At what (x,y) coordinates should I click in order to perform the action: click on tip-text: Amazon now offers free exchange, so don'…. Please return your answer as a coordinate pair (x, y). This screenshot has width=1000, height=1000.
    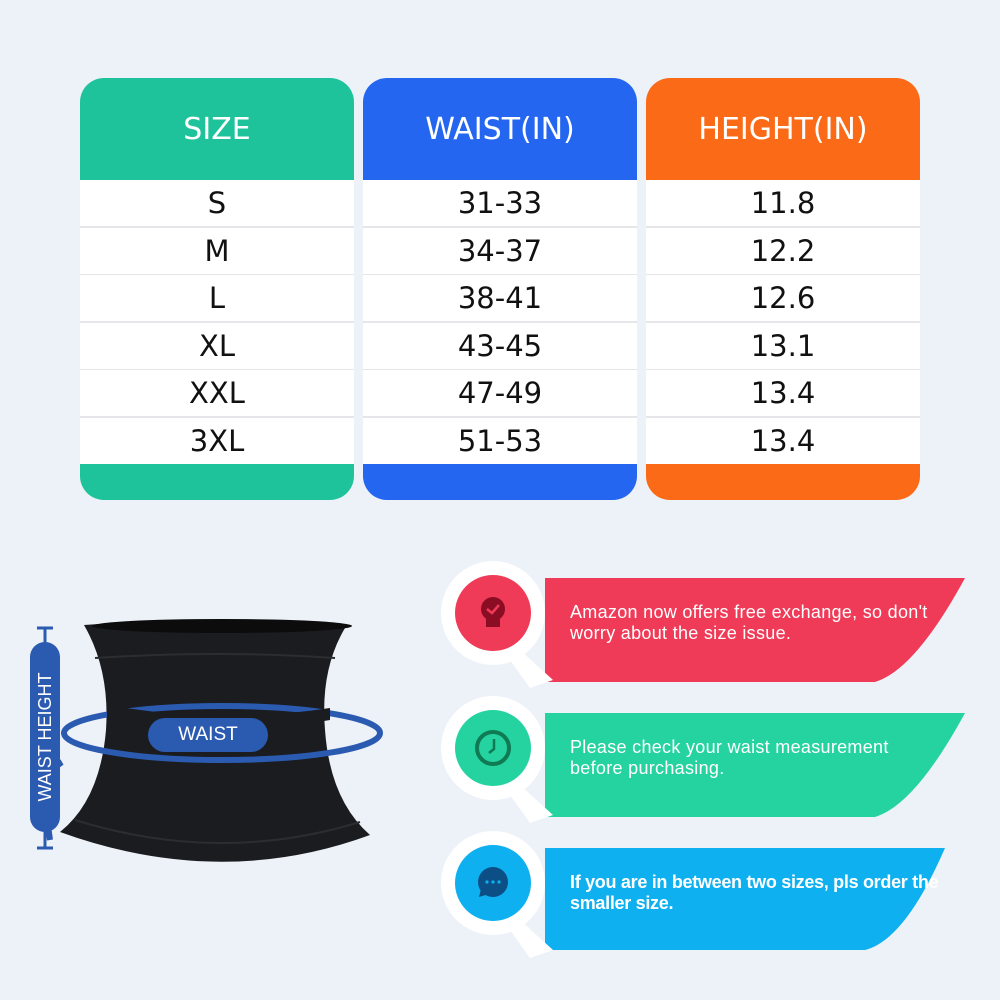
    Looking at the image, I should click on (749, 622).